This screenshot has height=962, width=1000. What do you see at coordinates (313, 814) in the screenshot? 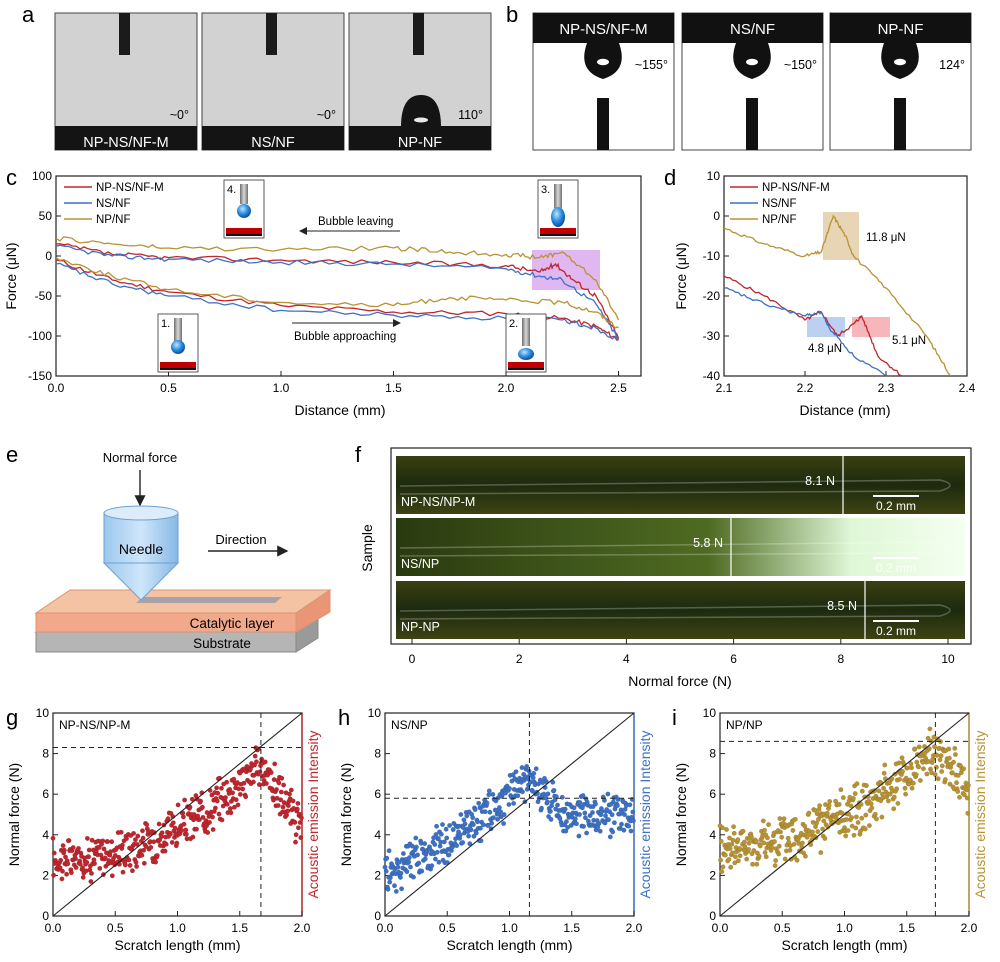
I see `y2-axis-label: Acoustic emission Intensity` at bounding box center [313, 814].